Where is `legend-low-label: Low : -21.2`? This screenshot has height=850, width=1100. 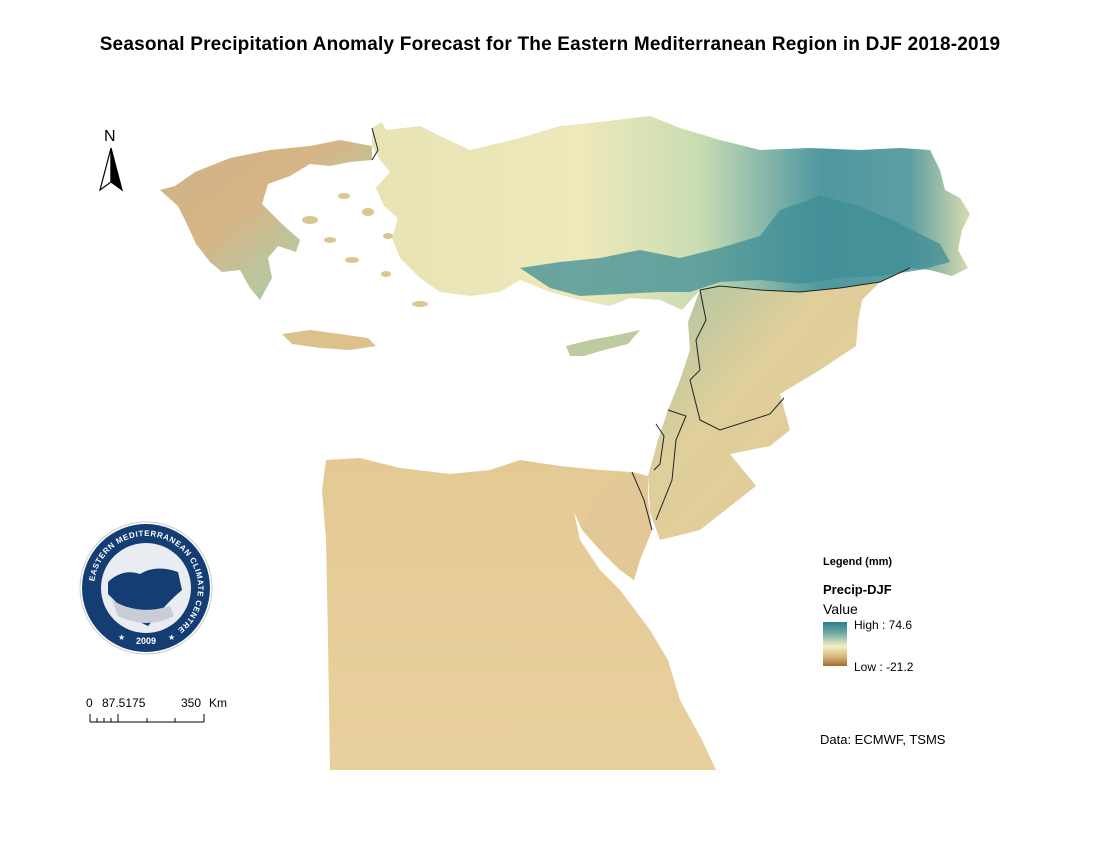
legend-low-label: Low : -21.2 is located at coordinates (884, 667).